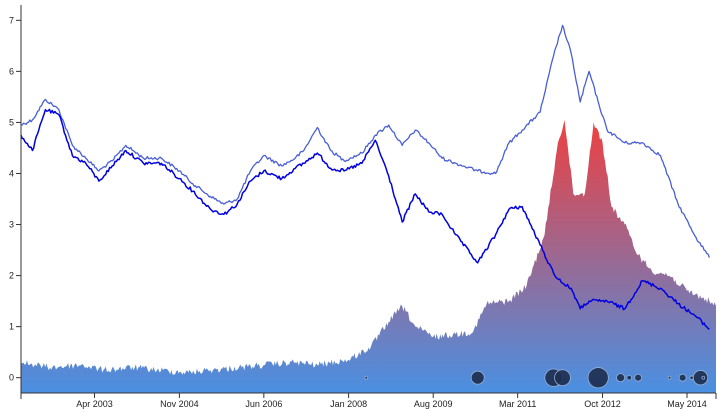 The image size is (728, 413). I want to click on y-tick-label: 6, so click(11, 71).